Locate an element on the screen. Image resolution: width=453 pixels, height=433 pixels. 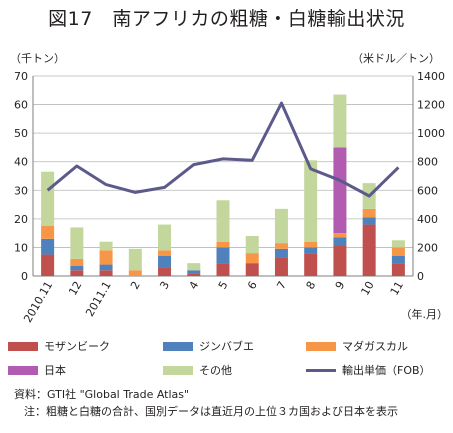
x-tick-label: 2010.11 is located at coordinates (38, 302).